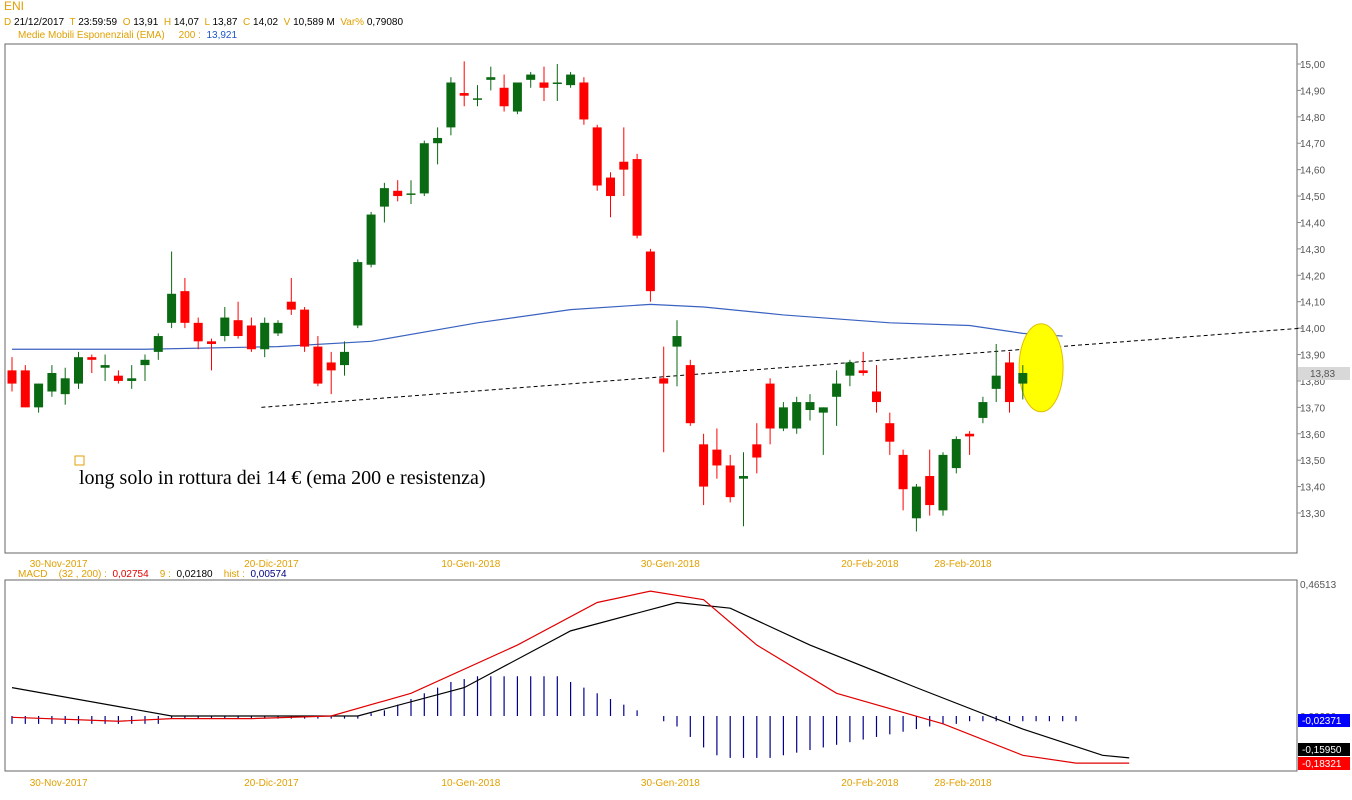 This screenshot has height=800, width=1352. What do you see at coordinates (1312, 65) in the screenshot?
I see `price-ytick-label: 15,00` at bounding box center [1312, 65].